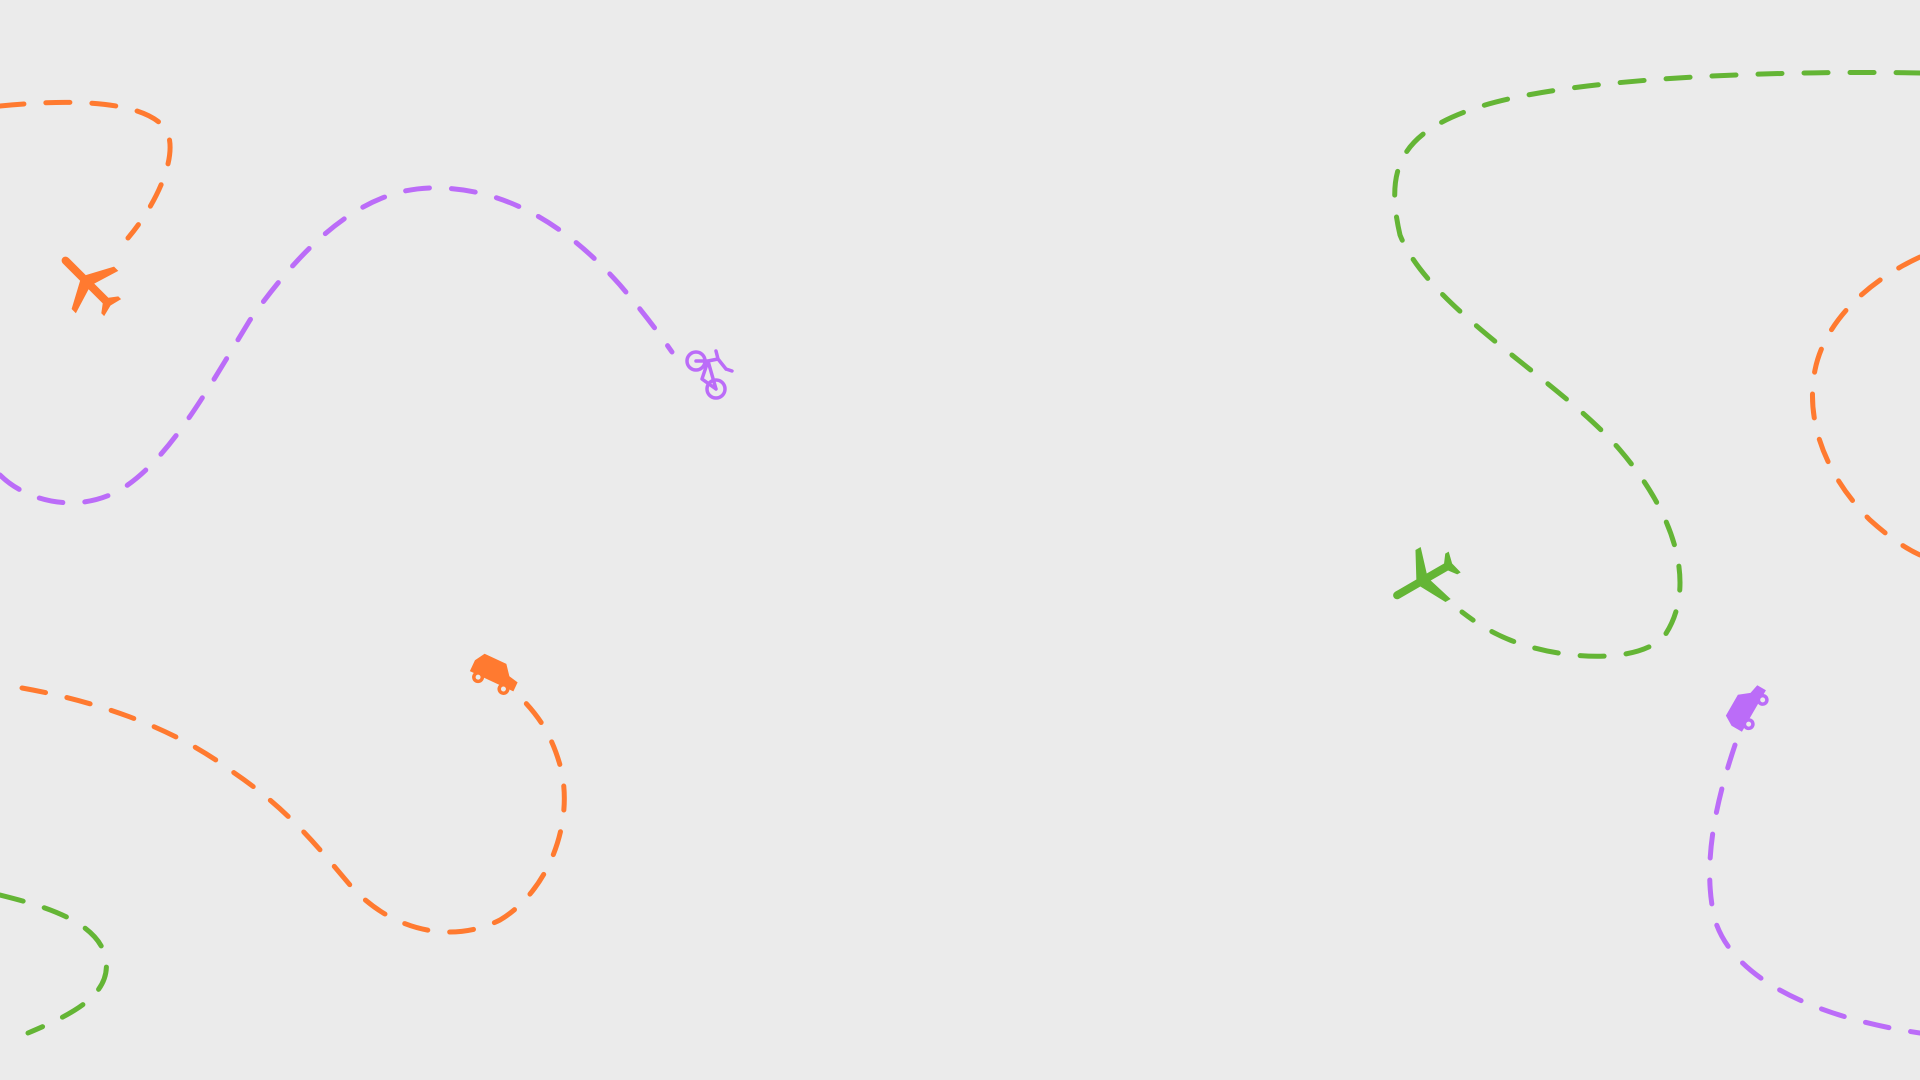 The image size is (1920, 1080). What do you see at coordinates (337, 345) in the screenshot?
I see `purple-bike-trail` at bounding box center [337, 345].